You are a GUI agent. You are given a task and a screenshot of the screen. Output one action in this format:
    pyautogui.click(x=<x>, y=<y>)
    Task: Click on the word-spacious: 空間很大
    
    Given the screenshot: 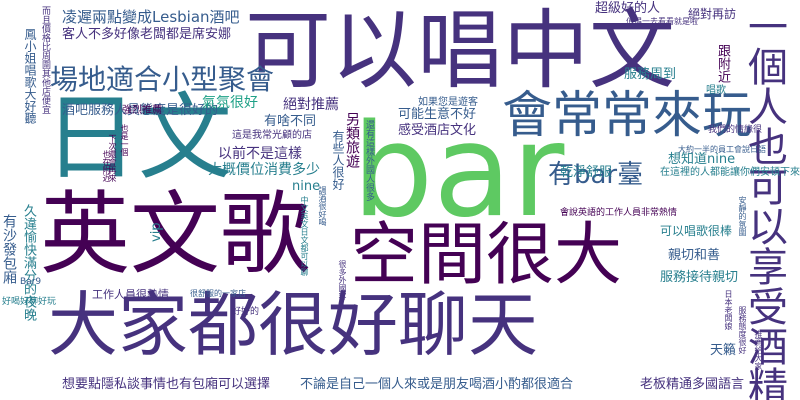 What is the action you would take?
    pyautogui.click(x=486, y=255)
    